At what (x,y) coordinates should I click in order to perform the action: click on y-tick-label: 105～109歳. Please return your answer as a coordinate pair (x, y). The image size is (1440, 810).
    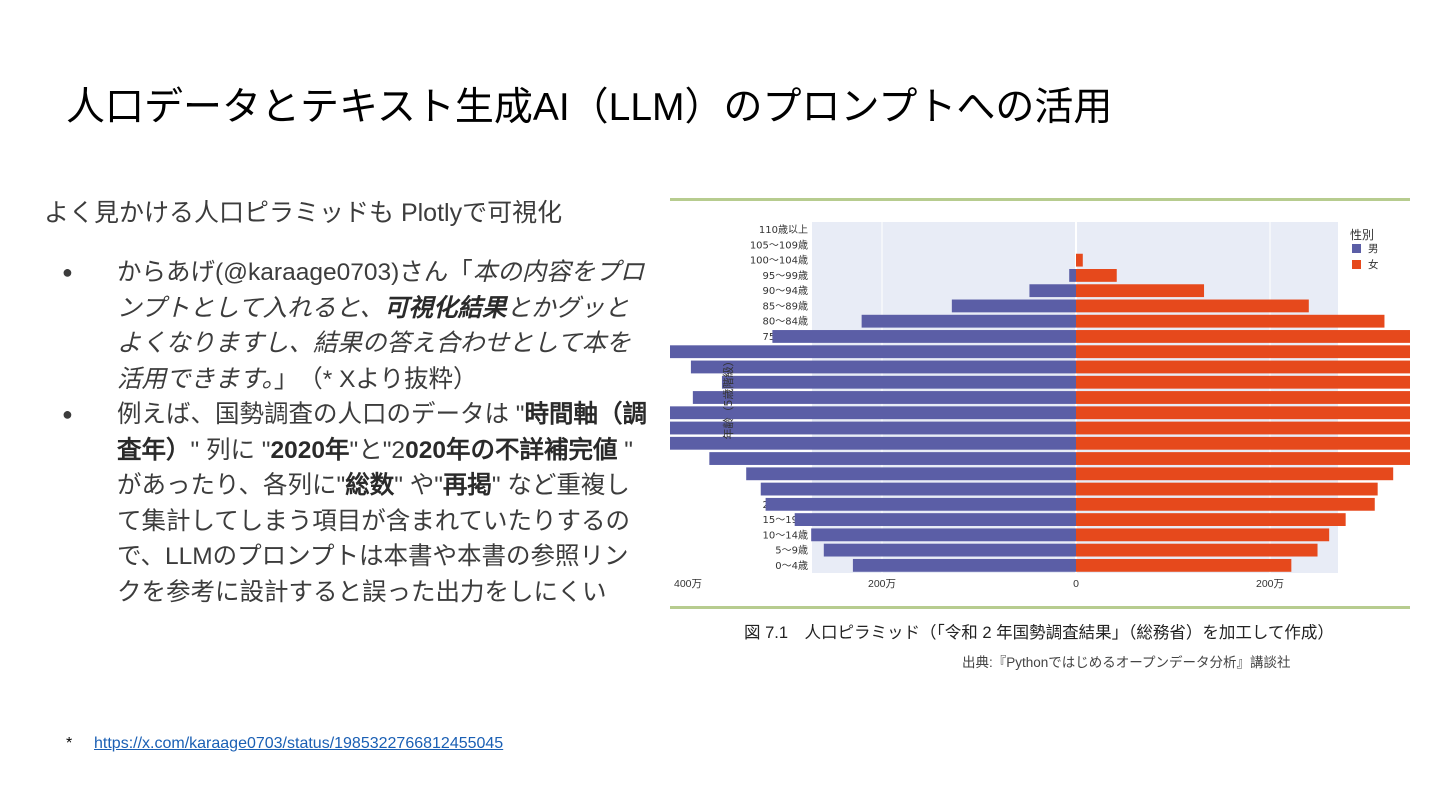
    Looking at the image, I should click on (779, 245).